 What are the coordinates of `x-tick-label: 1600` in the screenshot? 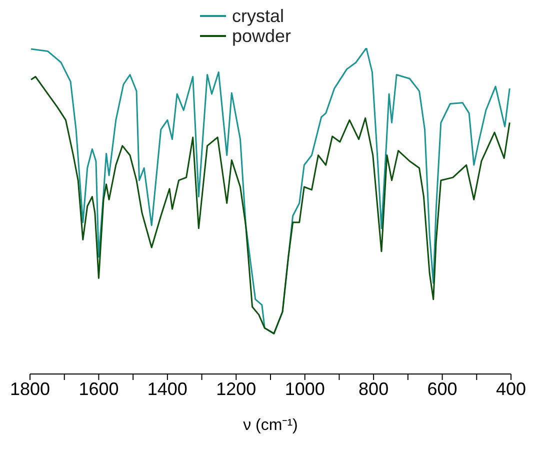 It's located at (98, 388).